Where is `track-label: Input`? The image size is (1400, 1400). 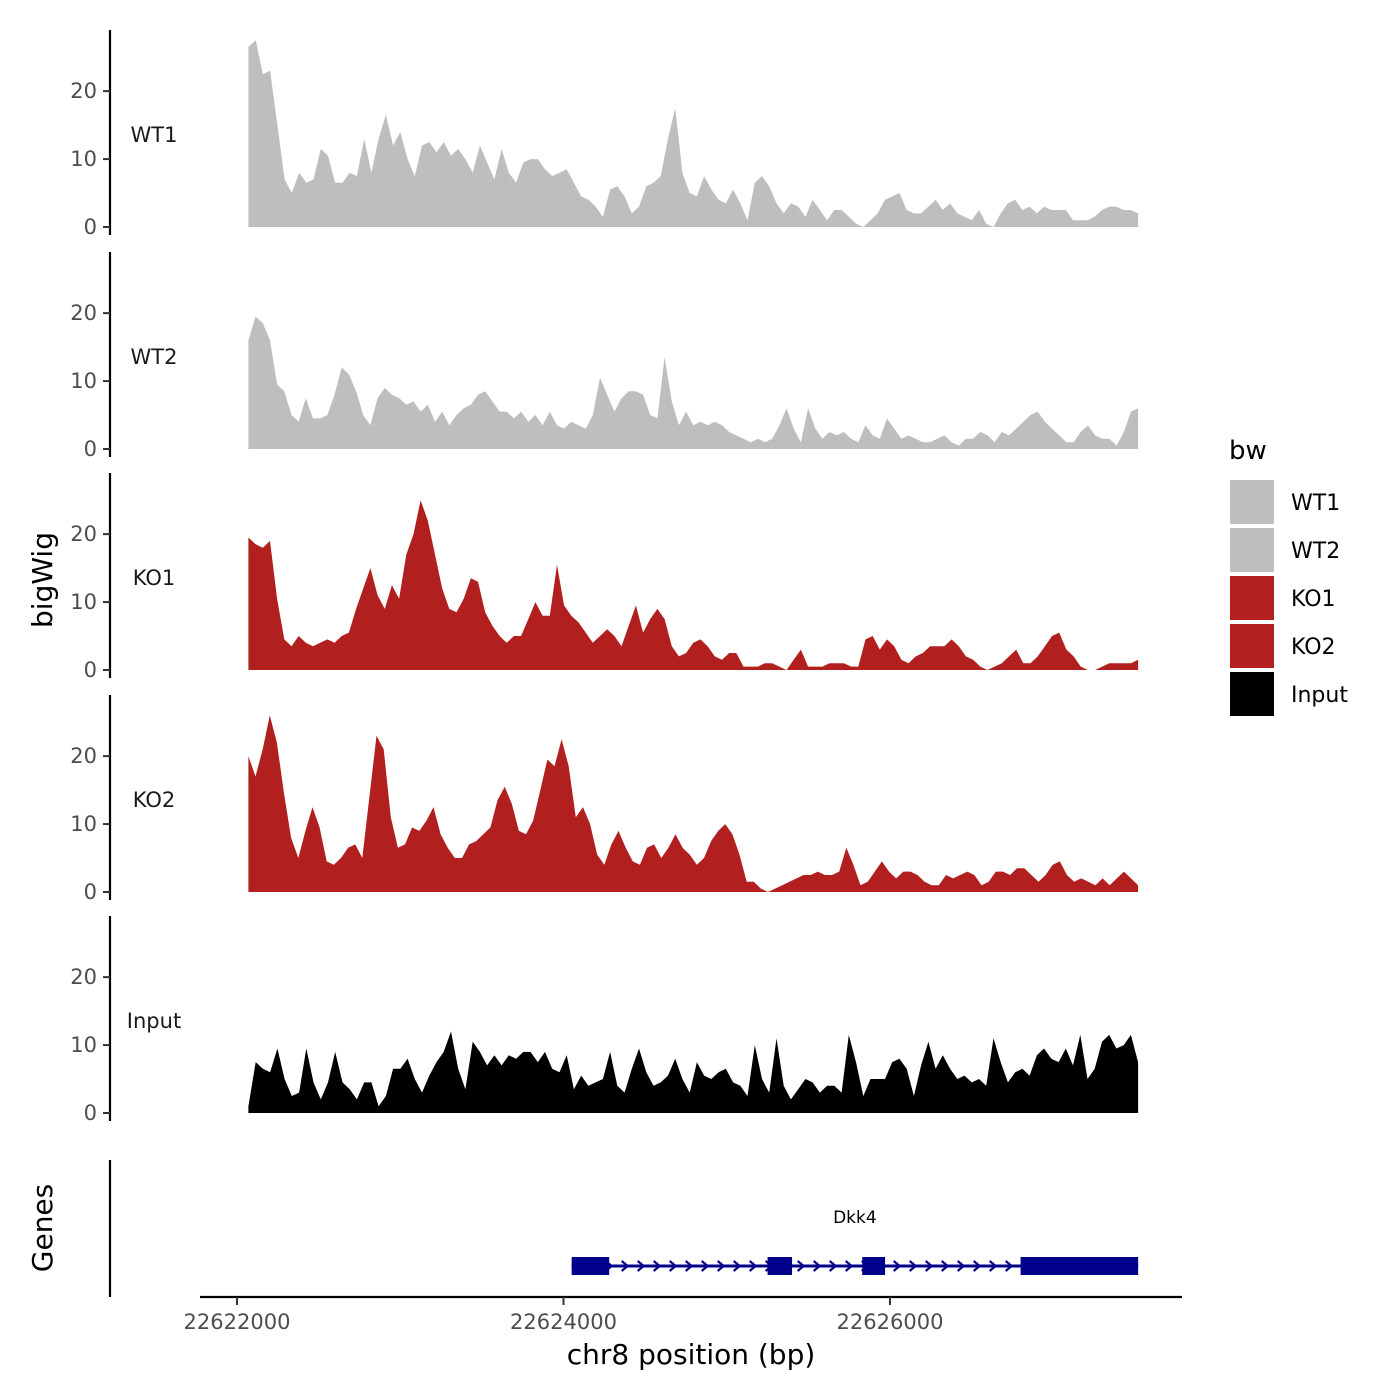
track-label: Input is located at coordinates (154, 1021).